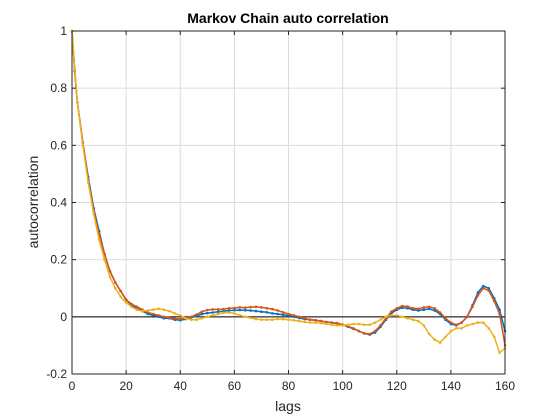 The width and height of the screenshot is (560, 420). Describe the element at coordinates (126, 386) in the screenshot. I see `x-tick-label: 20` at that location.